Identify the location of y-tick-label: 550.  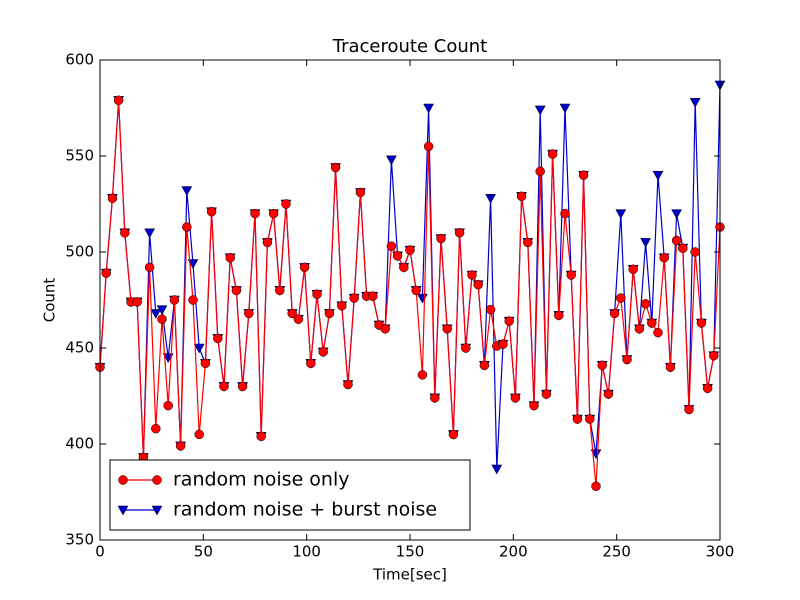
(79, 156).